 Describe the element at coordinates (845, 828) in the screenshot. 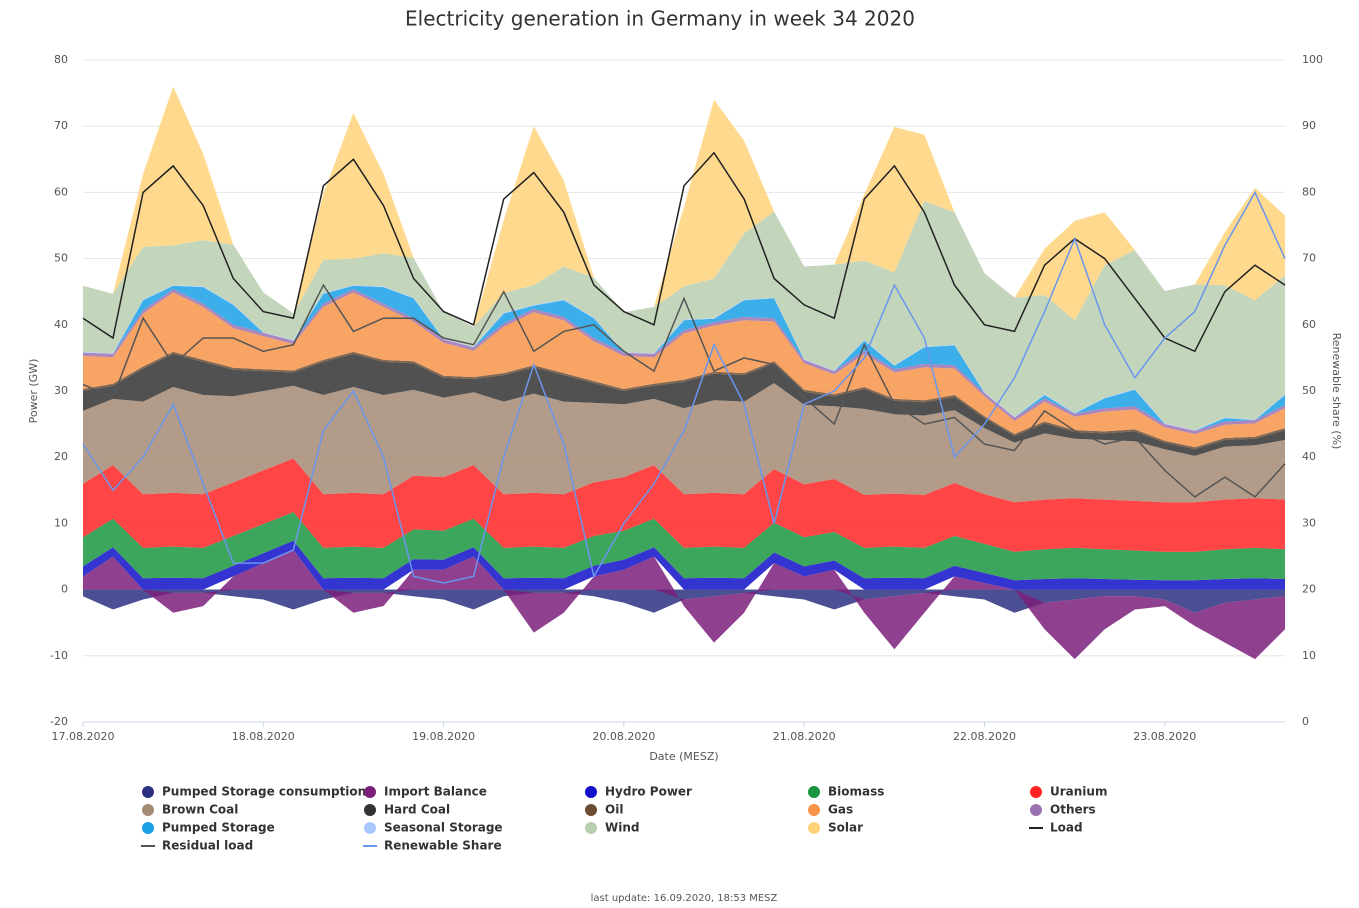

I see `legend-label: Solar` at that location.